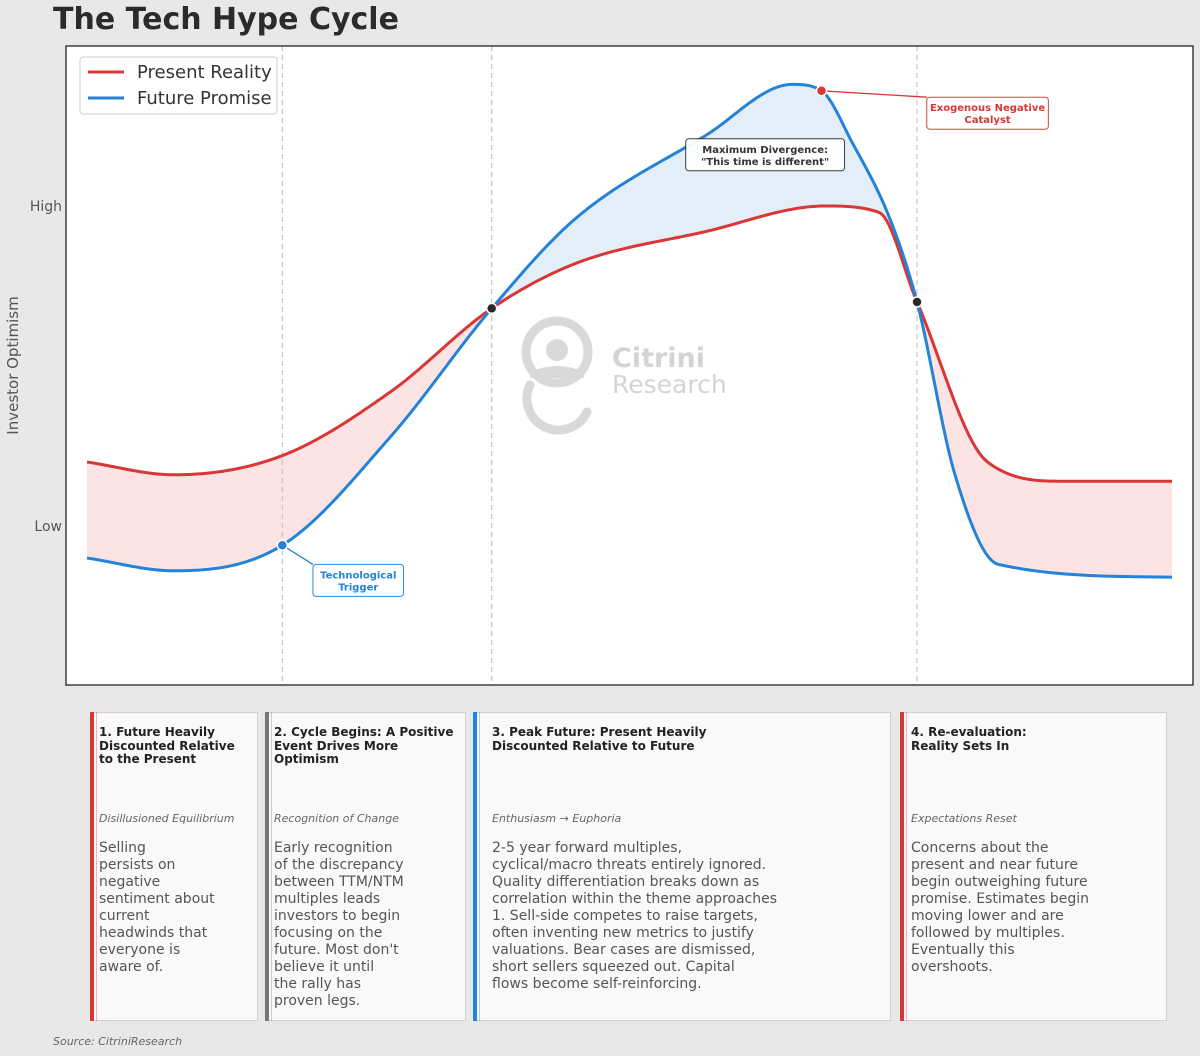 The image size is (1200, 1056). Describe the element at coordinates (226, 19) in the screenshot. I see `chart-title: The Tech Hype Cycle` at that location.